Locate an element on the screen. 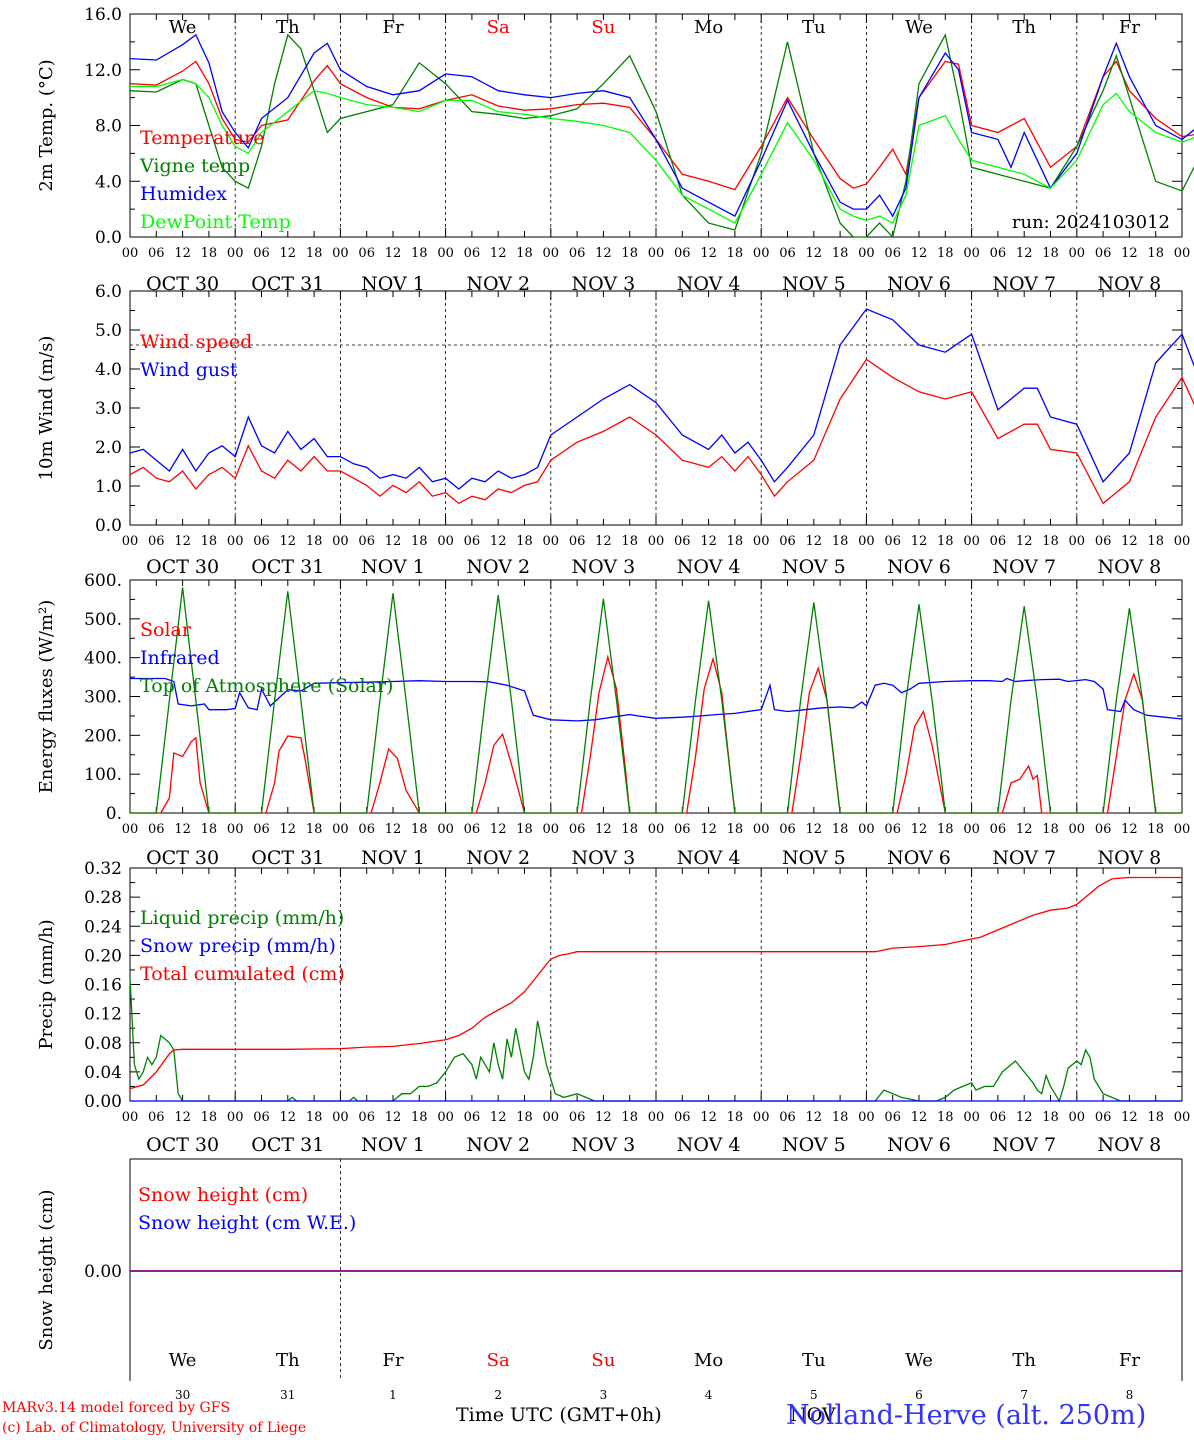  y-axis-label: Energy fluxes (W/m²) is located at coordinates (46, 697).